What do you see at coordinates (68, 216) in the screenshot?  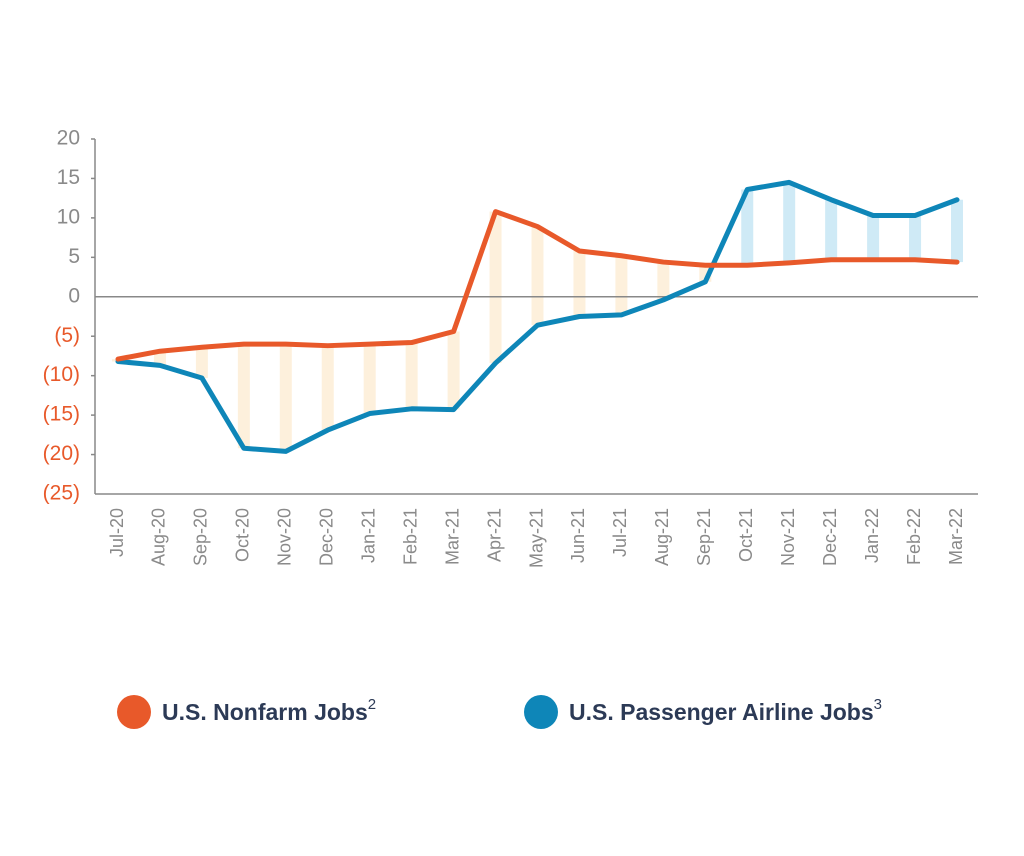 I see `y-tick-label: 10` at bounding box center [68, 216].